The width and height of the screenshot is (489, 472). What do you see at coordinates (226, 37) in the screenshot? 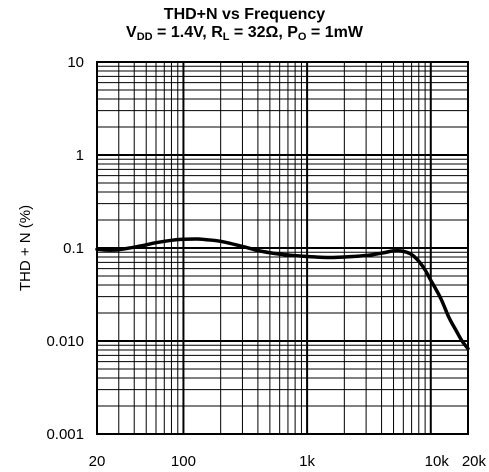
I see `rl-subscript: L` at bounding box center [226, 37].